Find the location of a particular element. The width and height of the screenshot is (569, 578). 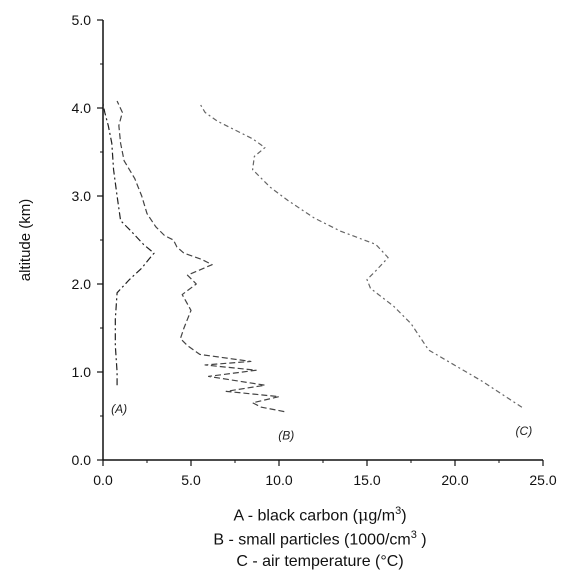

series-b-label: (B) is located at coordinates (286, 436).